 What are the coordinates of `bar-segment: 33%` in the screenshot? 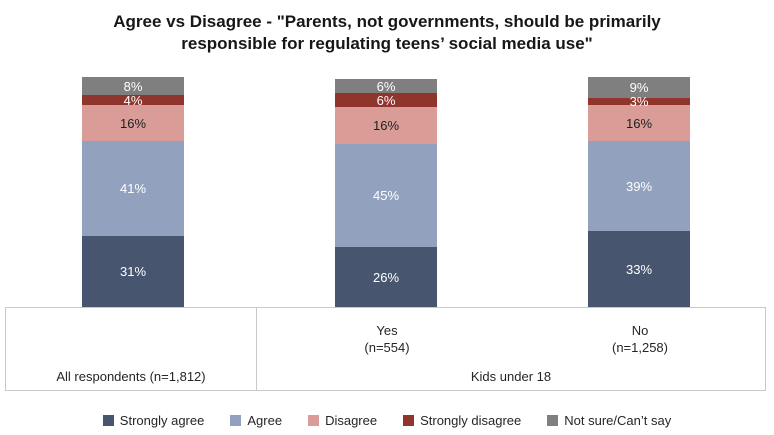 It's located at (639, 269).